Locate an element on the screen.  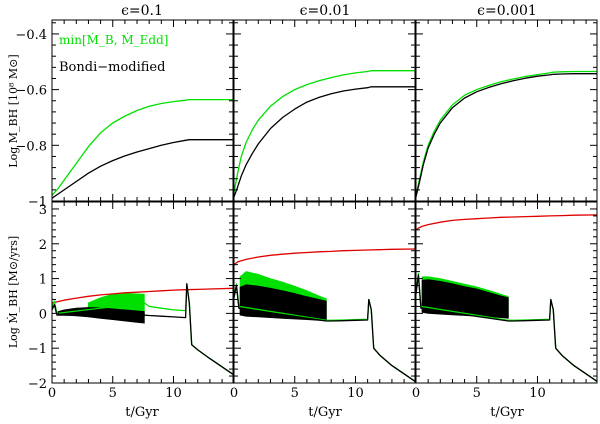
c2-bottom-xtick-label-1: 5 is located at coordinates (295, 393).